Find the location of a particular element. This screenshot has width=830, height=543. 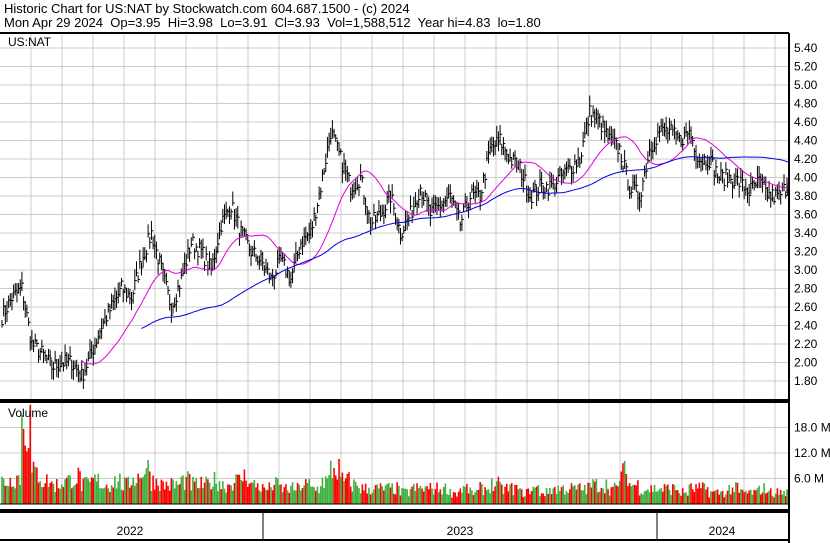

x-year-label: 2024 is located at coordinates (722, 531).